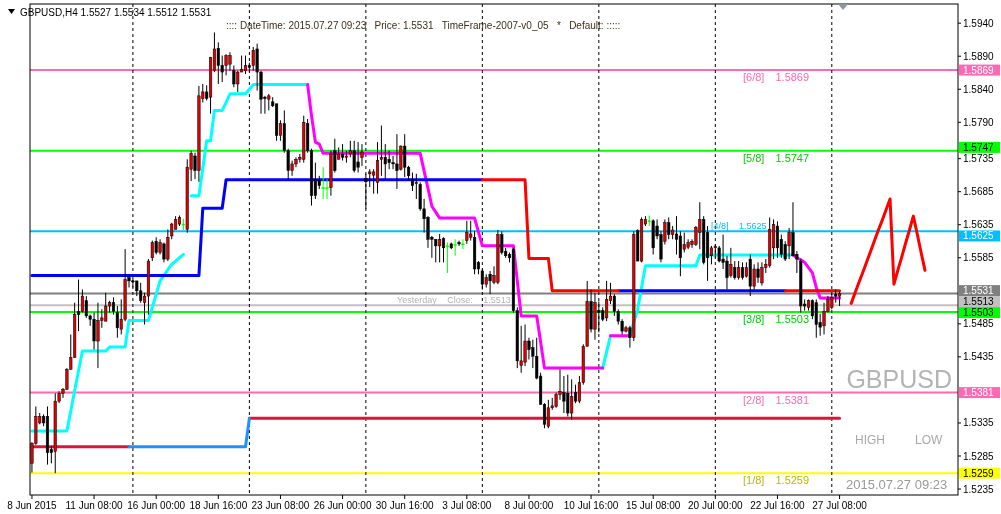 This screenshot has height=514, width=1001. I want to click on x-tick-label: 3 Jul 08:00, so click(467, 505).